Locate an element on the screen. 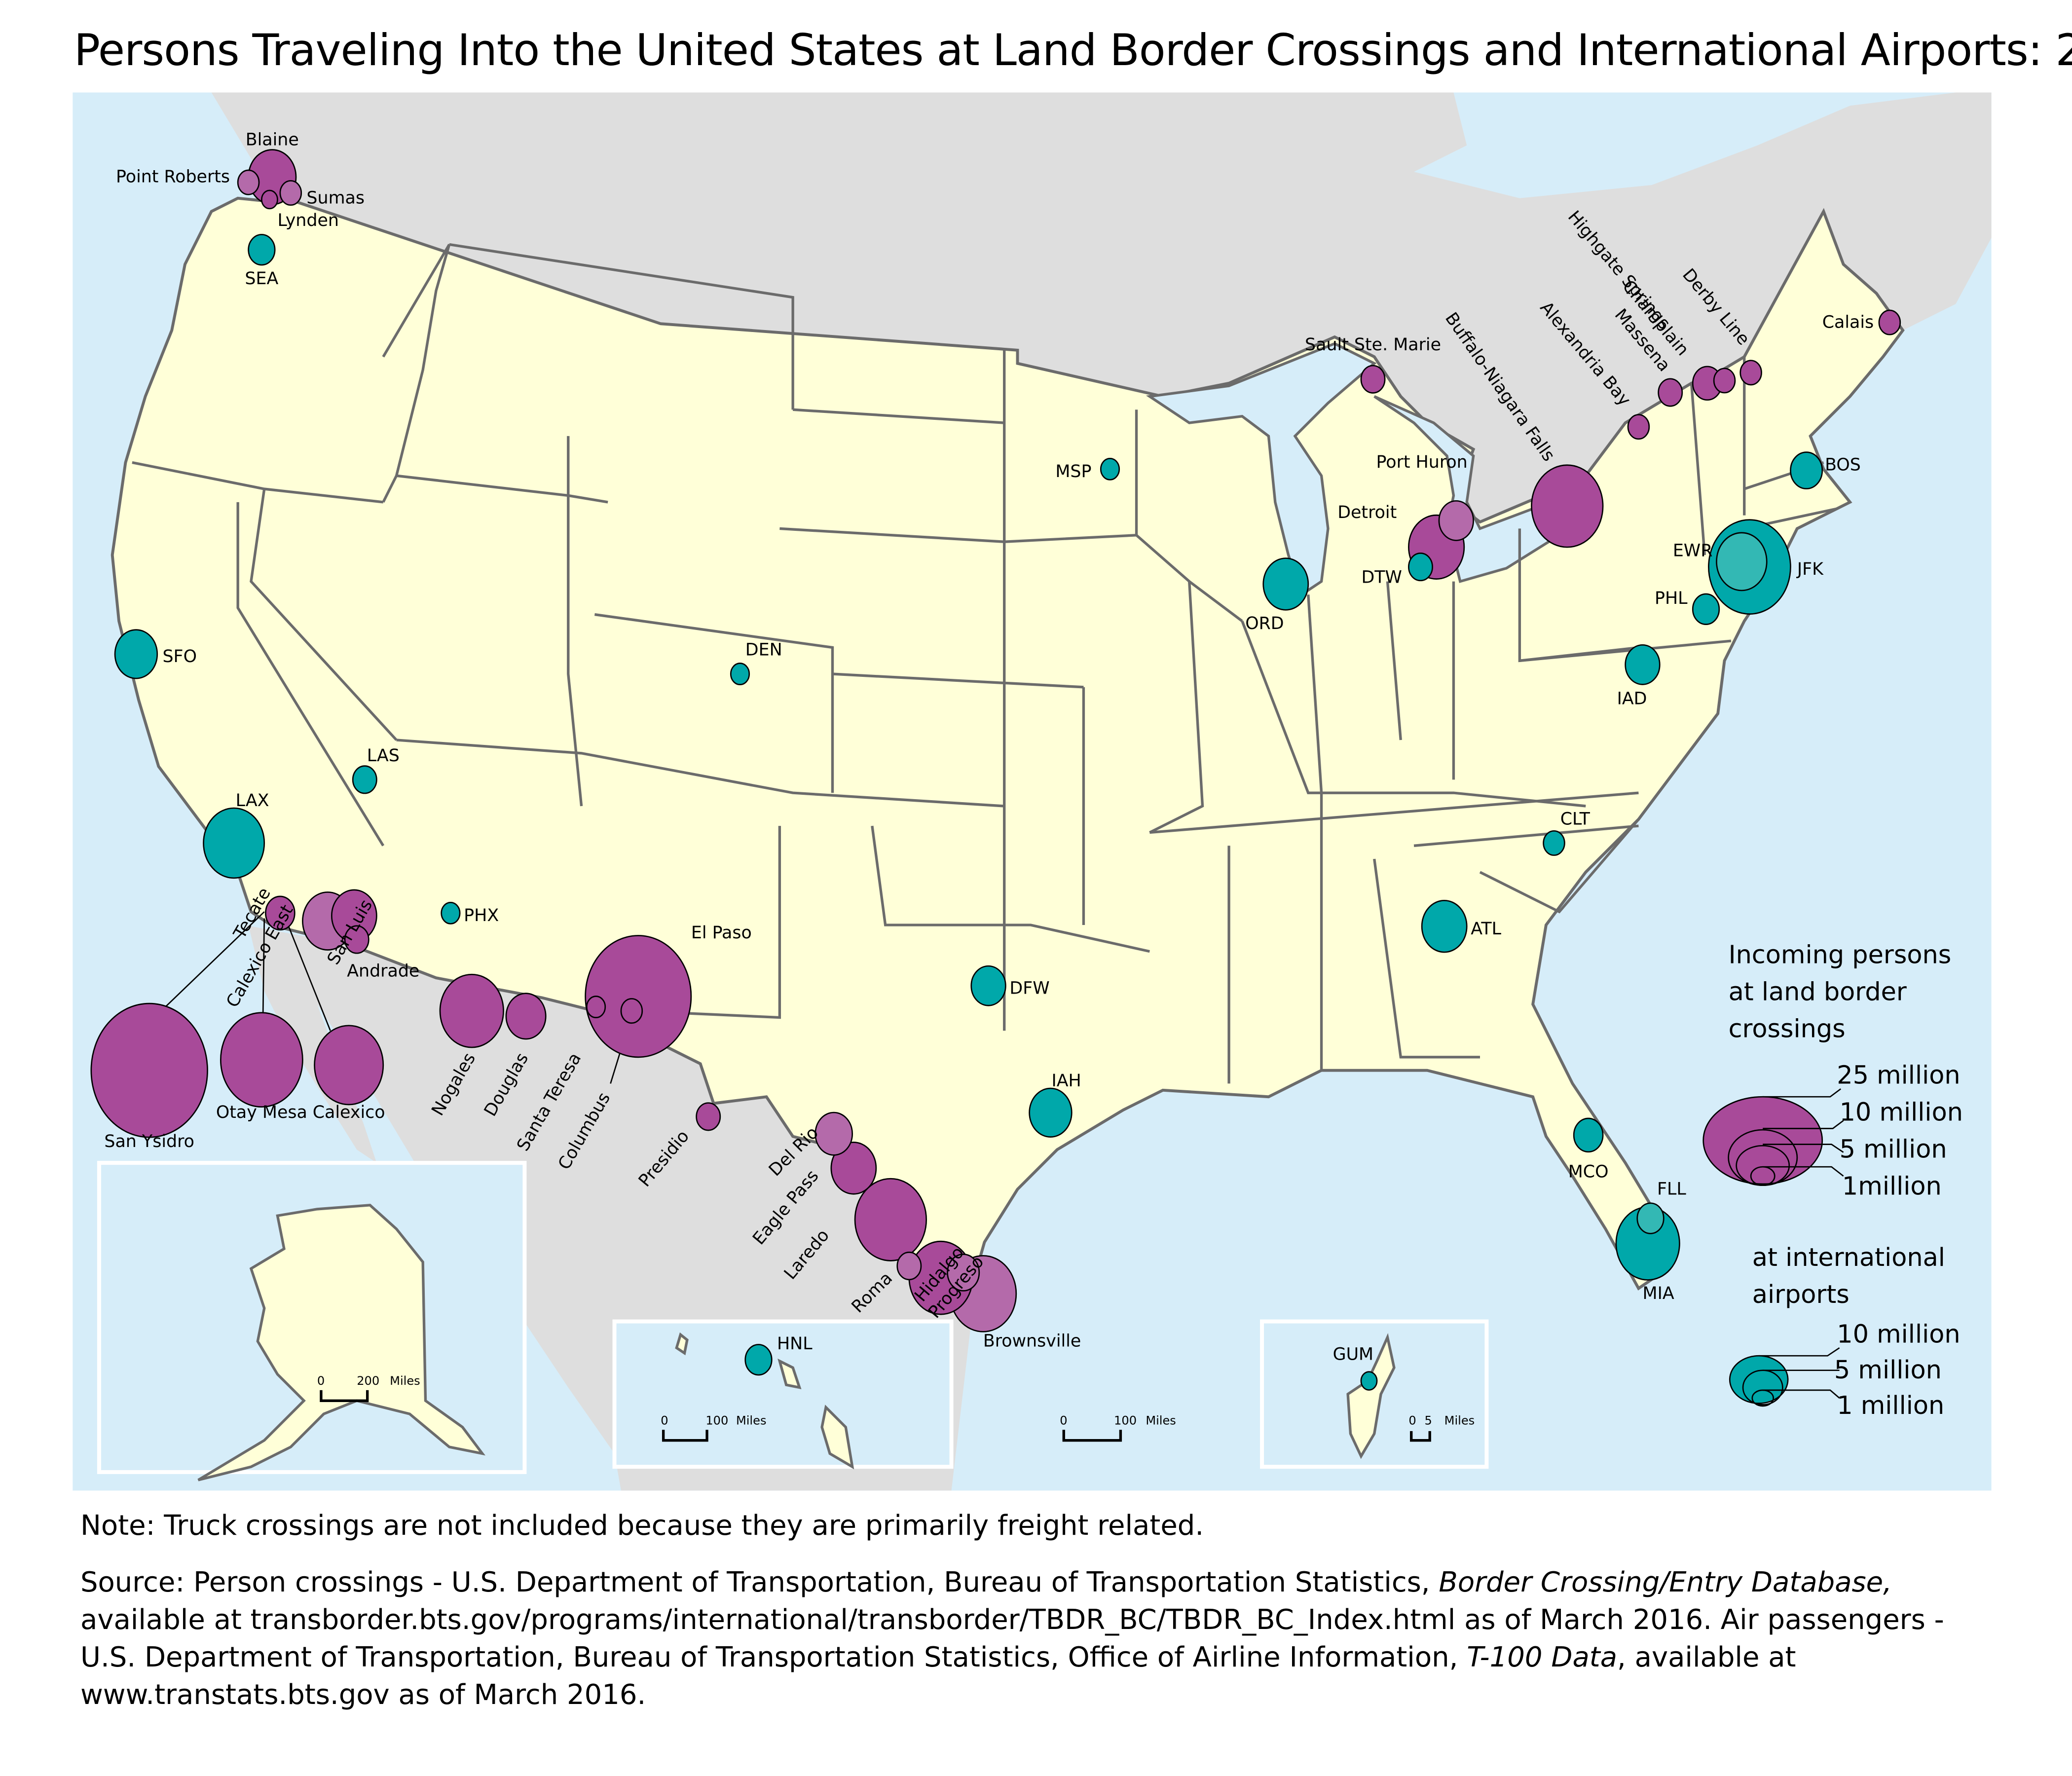  label-hnl: HNL is located at coordinates (795, 1344).